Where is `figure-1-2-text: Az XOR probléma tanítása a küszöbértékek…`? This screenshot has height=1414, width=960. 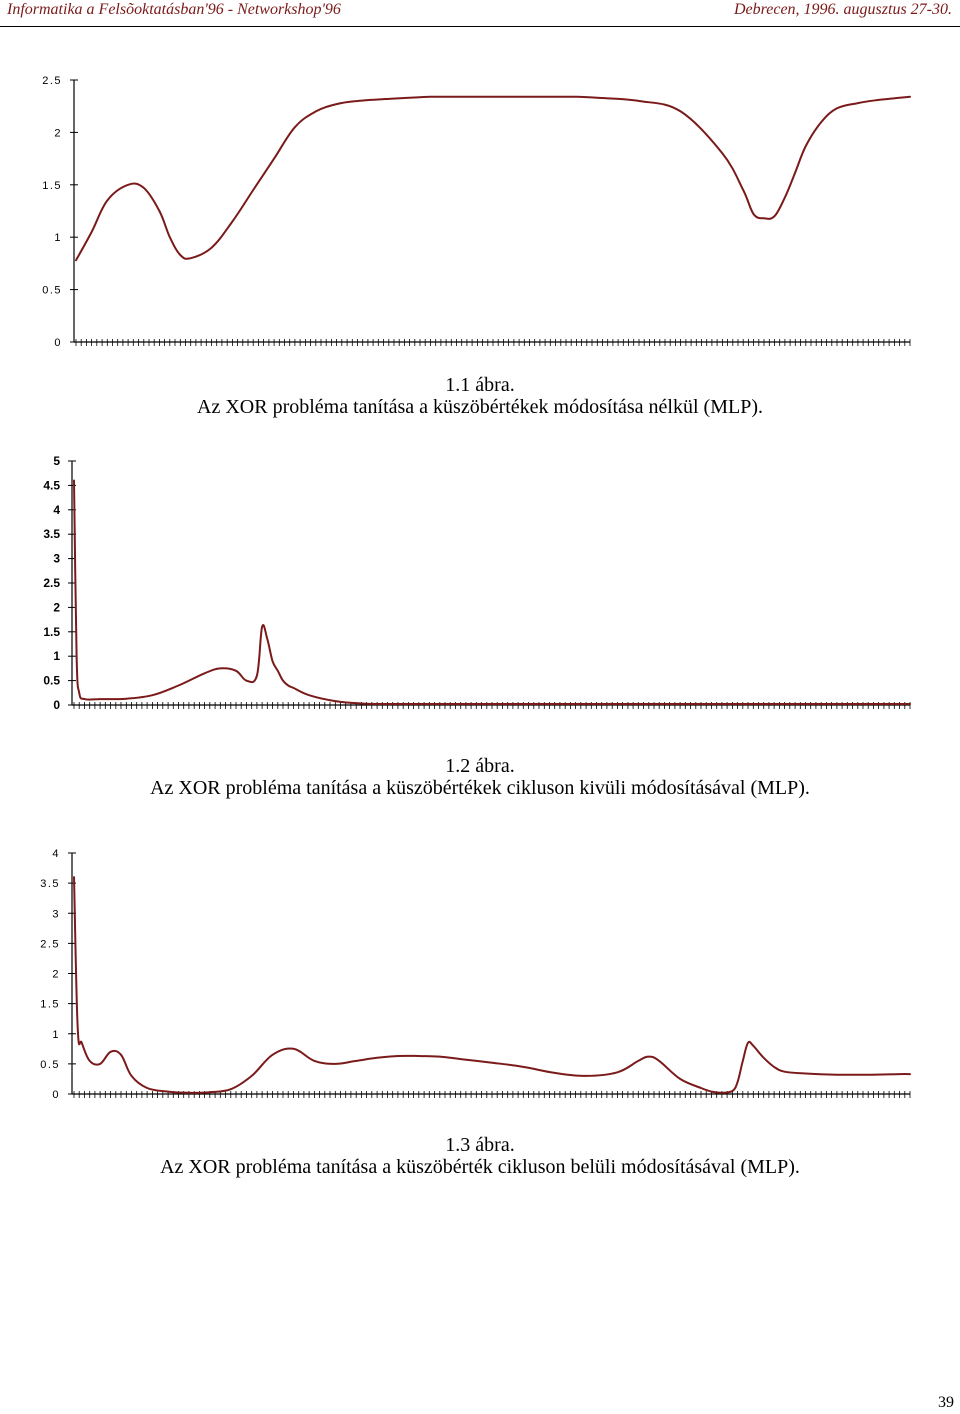 figure-1-2-text: Az XOR probléma tanítása a küszöbértékek… is located at coordinates (480, 788).